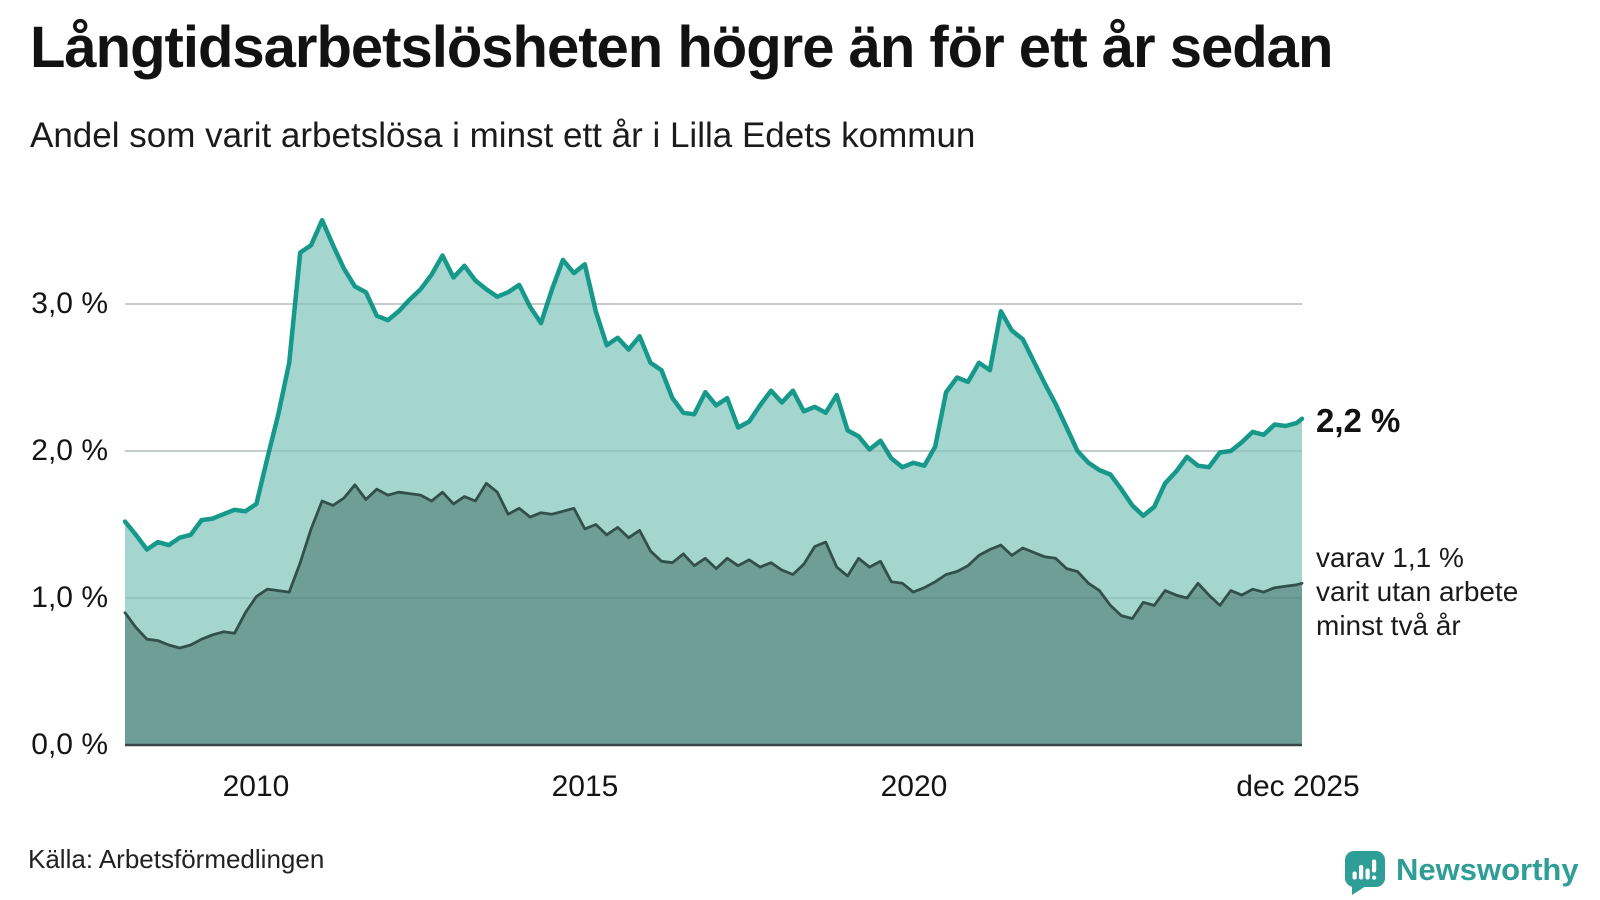 The width and height of the screenshot is (1600, 900). Describe the element at coordinates (69, 303) in the screenshot. I see `y-axis-tick-3: 3,0 %` at that location.